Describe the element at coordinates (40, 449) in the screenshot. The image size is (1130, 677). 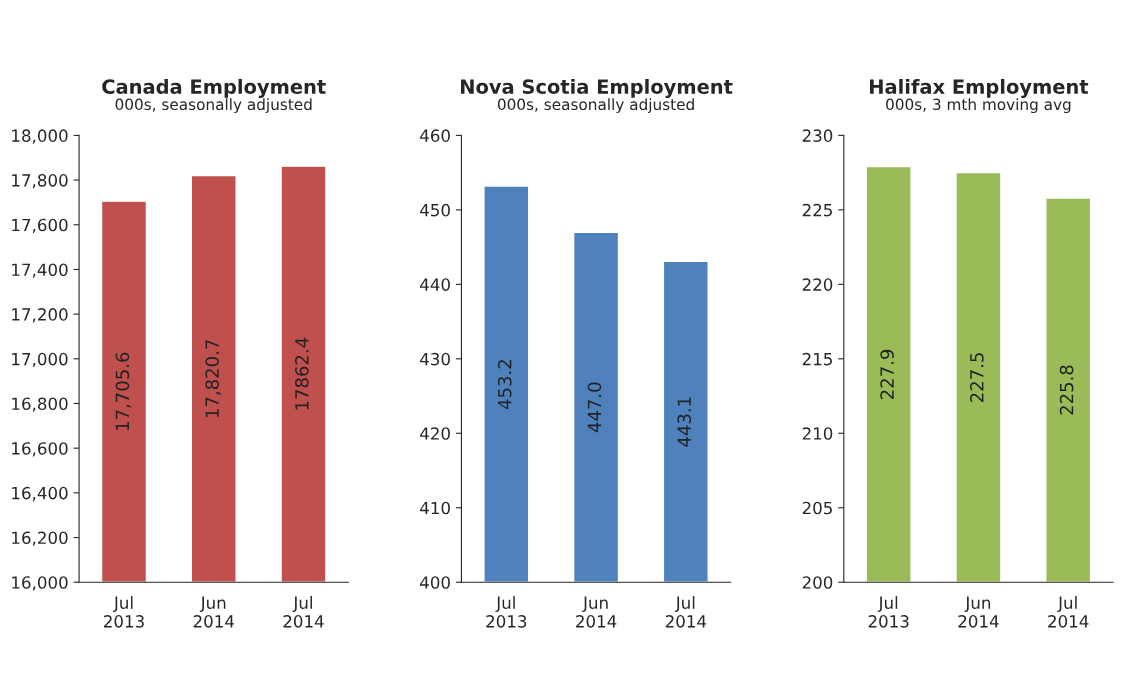
I see `y-tick-label: 16,600` at that location.